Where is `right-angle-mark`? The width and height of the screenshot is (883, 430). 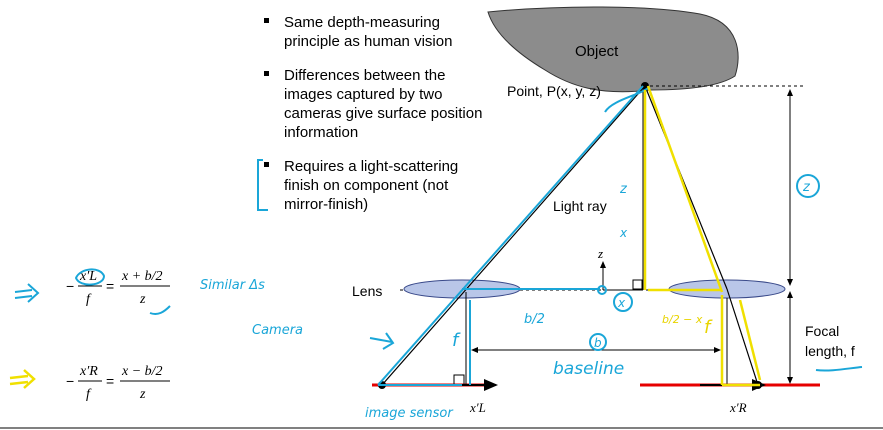 right-angle-mark is located at coordinates (637, 284).